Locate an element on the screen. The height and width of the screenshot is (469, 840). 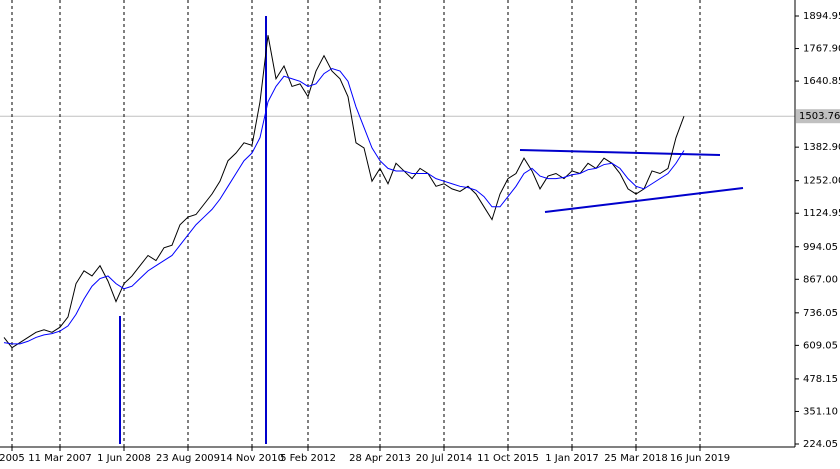
x-tick-label: 1 Jan 2017 is located at coordinates (572, 458).